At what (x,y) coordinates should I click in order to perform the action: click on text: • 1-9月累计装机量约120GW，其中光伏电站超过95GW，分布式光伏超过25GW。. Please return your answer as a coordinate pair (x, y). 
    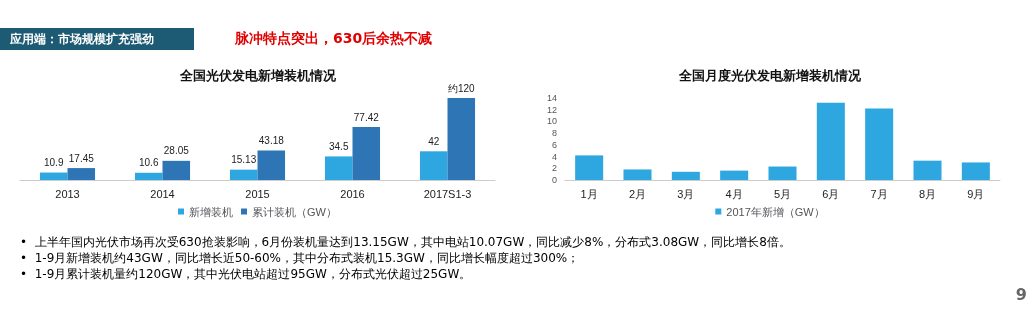
    Looking at the image, I should click on (246, 274).